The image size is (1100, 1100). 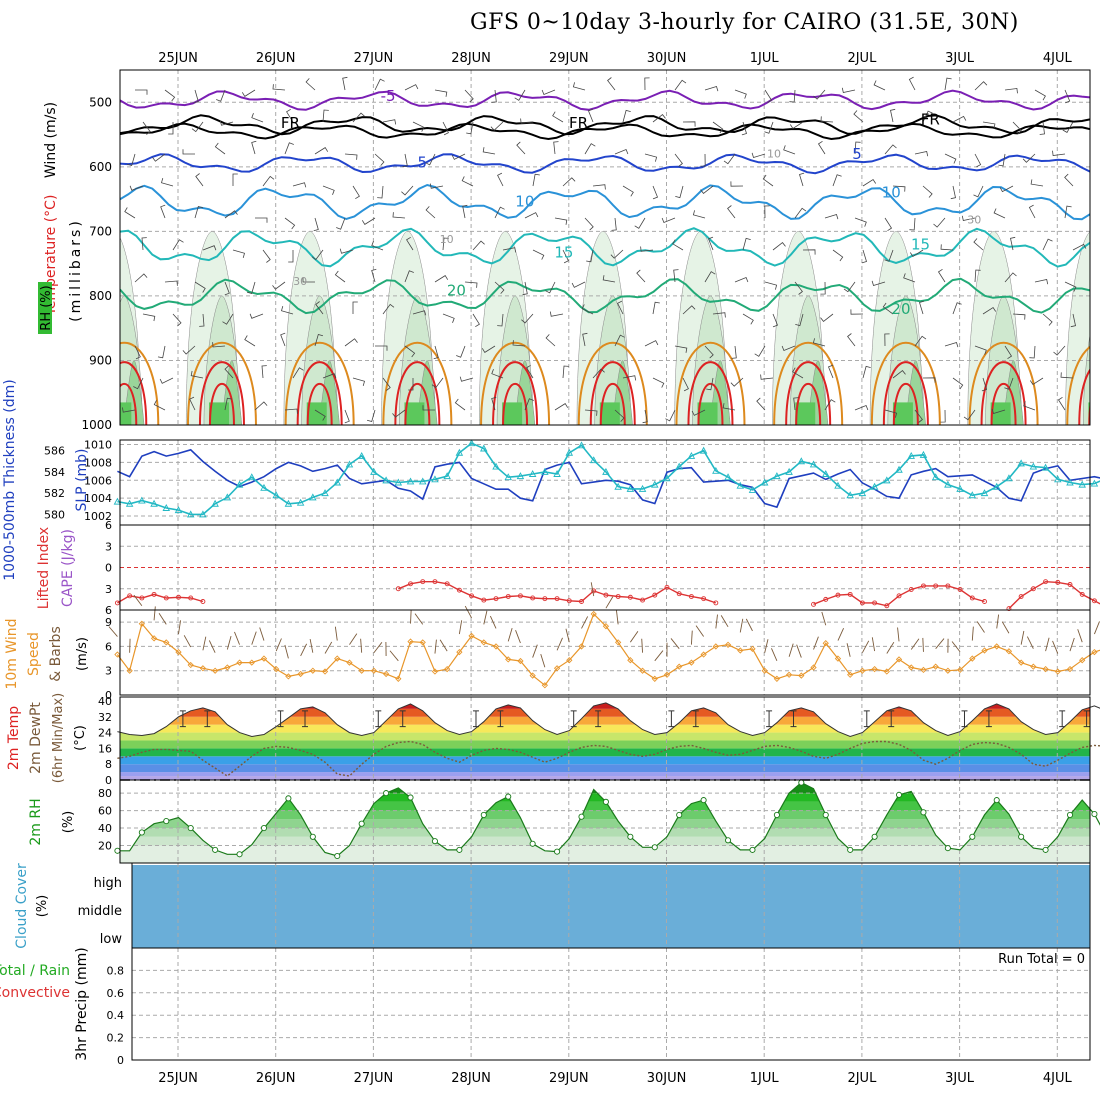 I want to click on pressure-tick: 500, so click(x=100, y=102).